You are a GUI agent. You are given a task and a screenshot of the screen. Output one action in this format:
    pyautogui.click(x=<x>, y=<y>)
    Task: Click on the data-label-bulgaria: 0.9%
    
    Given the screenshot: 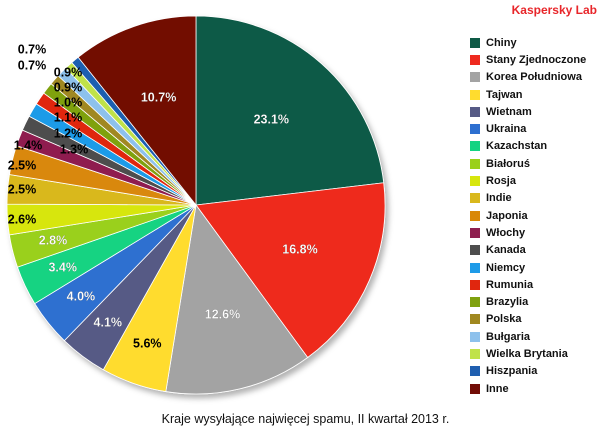 What is the action you would take?
    pyautogui.click(x=68, y=72)
    